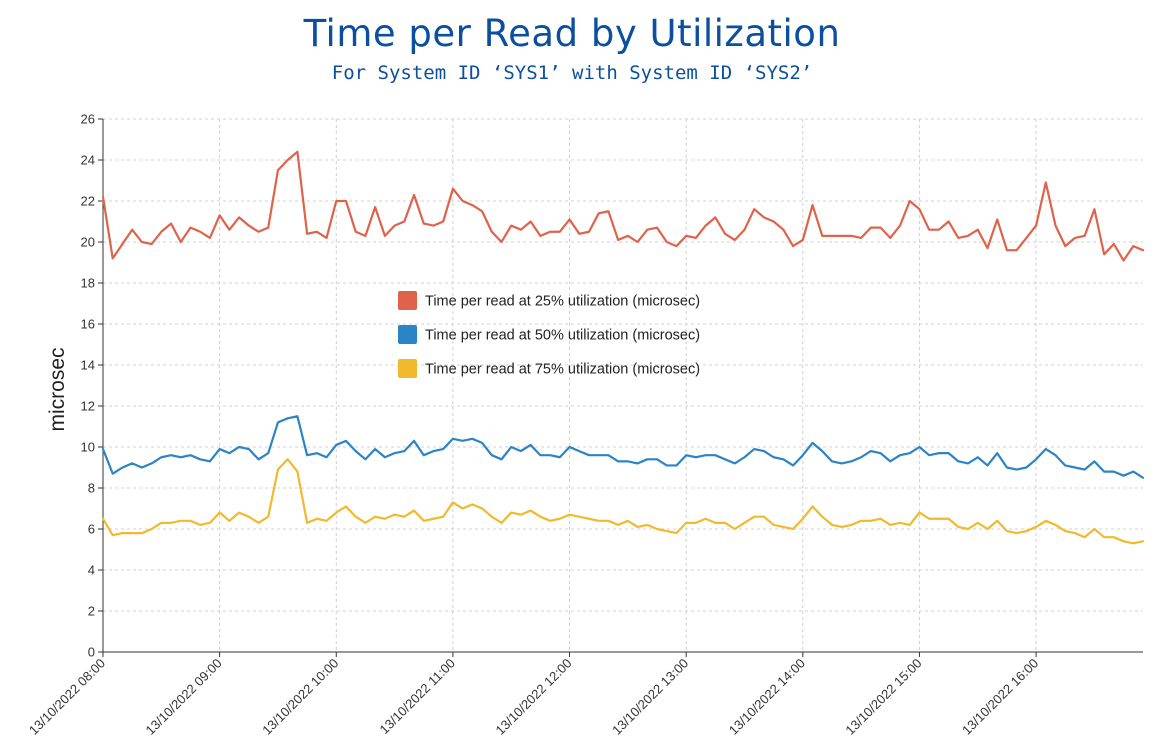  Describe the element at coordinates (883, 697) in the screenshot. I see `x-tick-label: 13/10/2022 15:00` at that location.